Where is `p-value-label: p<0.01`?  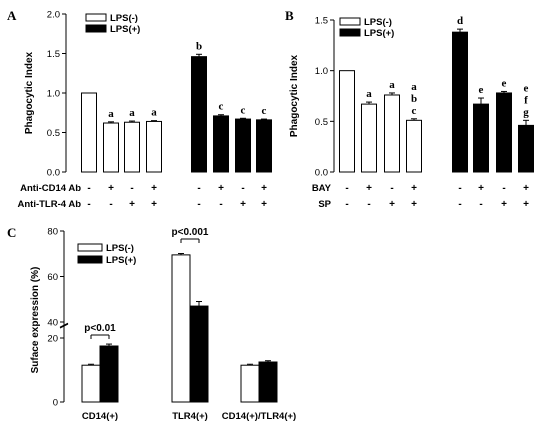 p-value-label: p<0.01 is located at coordinates (100, 328).